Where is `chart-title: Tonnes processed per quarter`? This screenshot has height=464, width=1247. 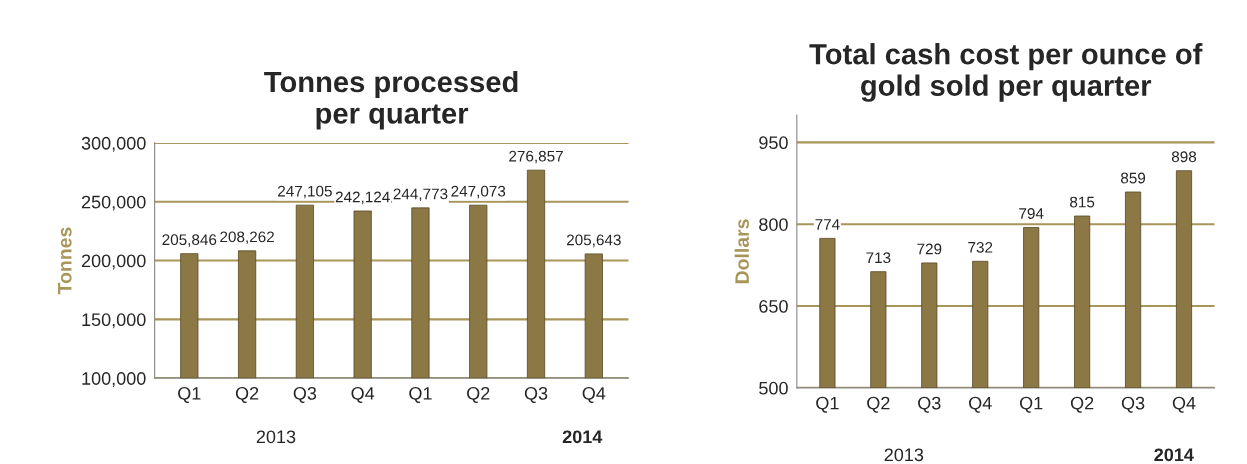 chart-title: Tonnes processed per quarter is located at coordinates (391, 100).